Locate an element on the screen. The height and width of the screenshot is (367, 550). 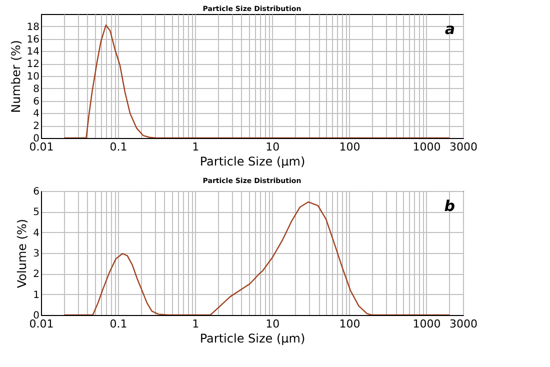
y-tick-label: 10 is located at coordinates (33, 77).